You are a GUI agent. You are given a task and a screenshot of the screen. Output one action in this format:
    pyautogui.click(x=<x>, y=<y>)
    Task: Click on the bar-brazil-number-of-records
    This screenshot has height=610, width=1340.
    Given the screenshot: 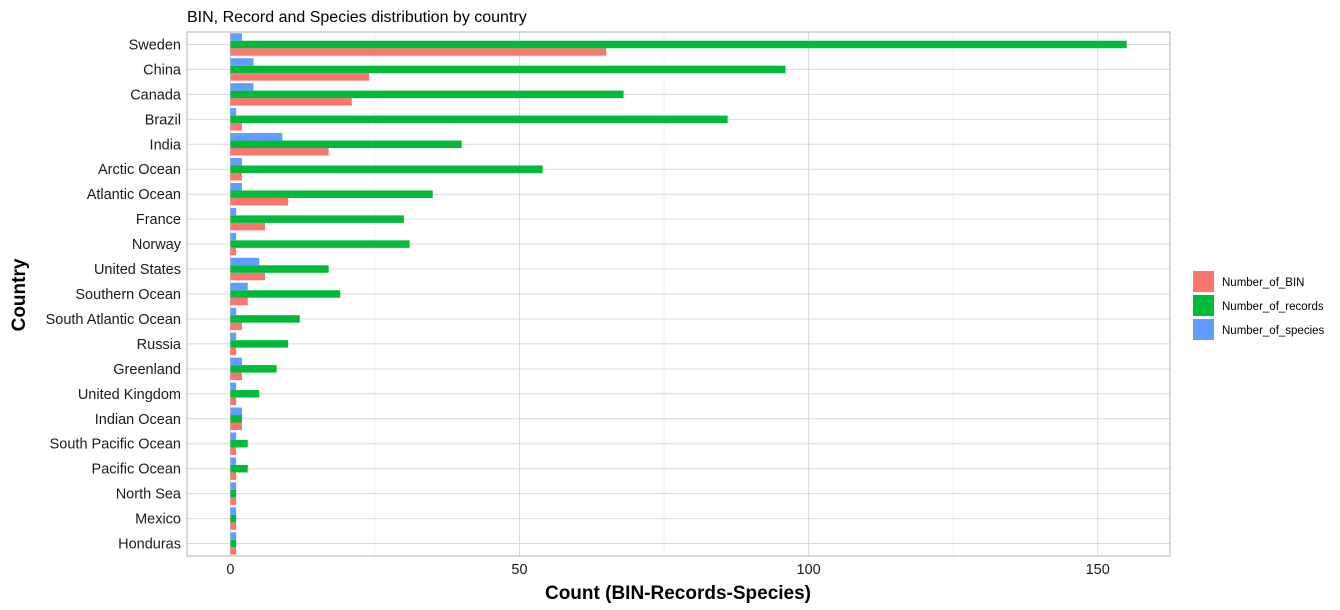 What is the action you would take?
    pyautogui.click(x=479, y=119)
    